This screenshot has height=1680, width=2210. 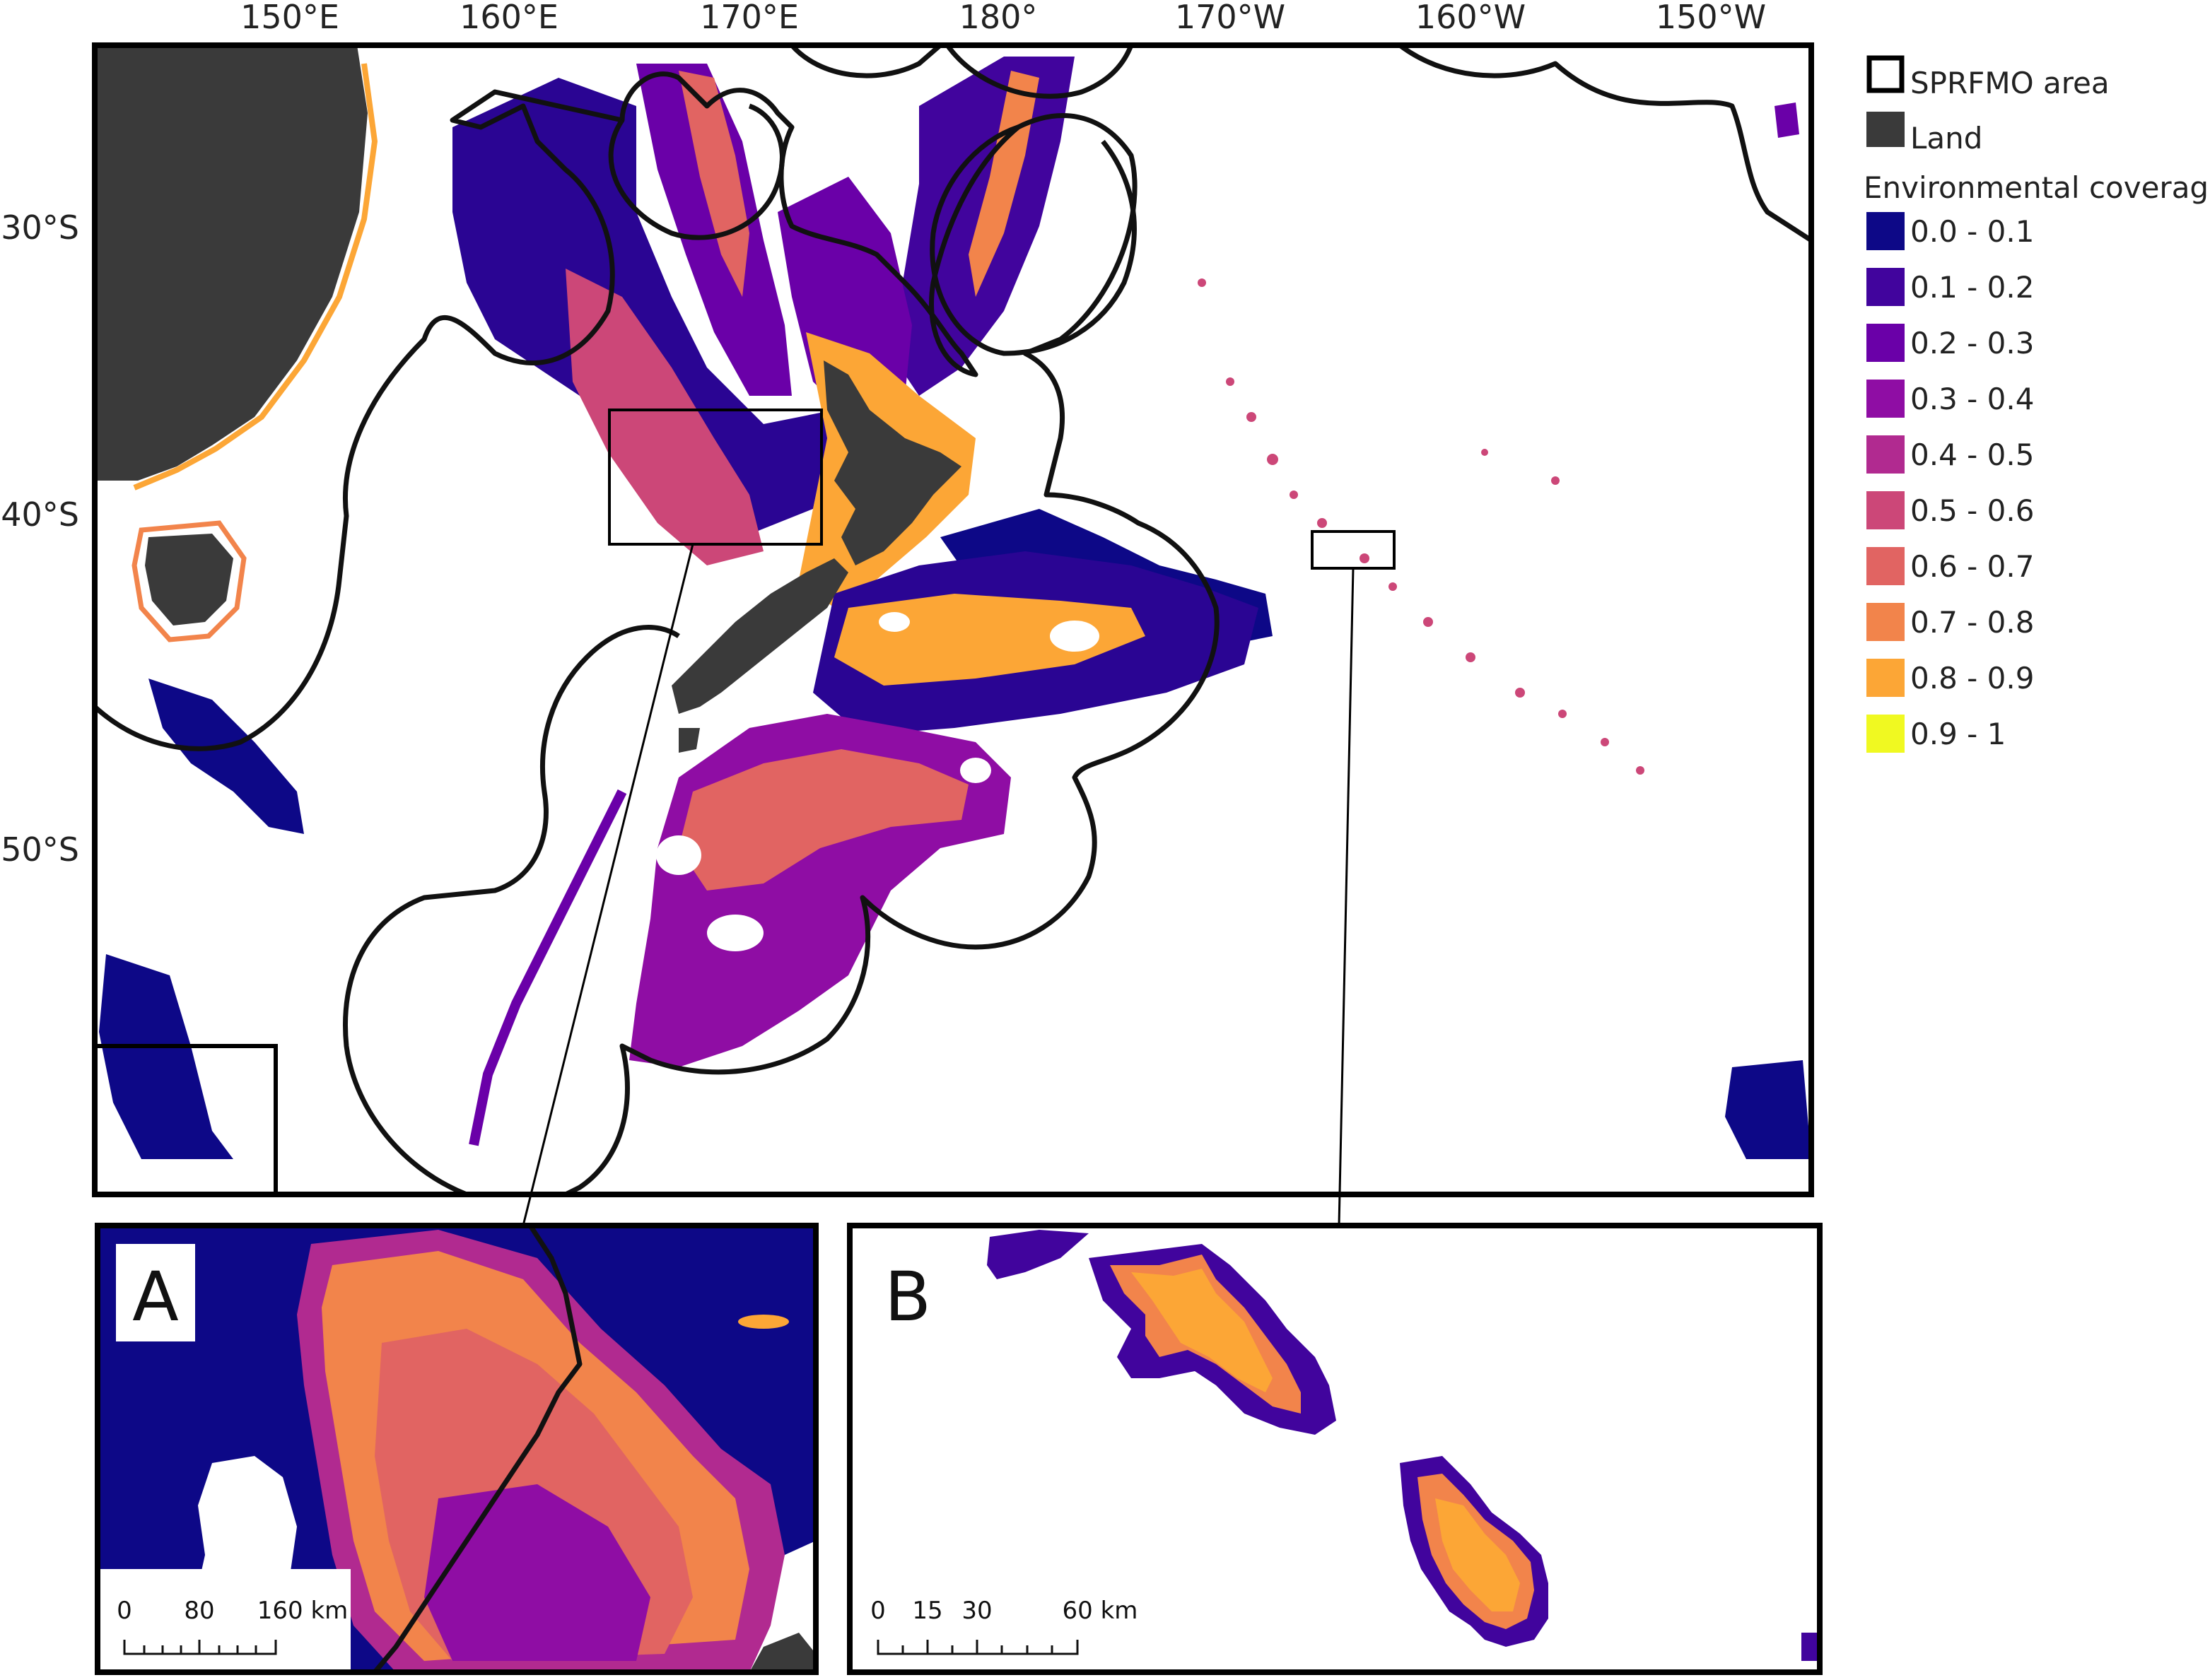 I want to click on inset-b-background, so click(x=1335, y=1449).